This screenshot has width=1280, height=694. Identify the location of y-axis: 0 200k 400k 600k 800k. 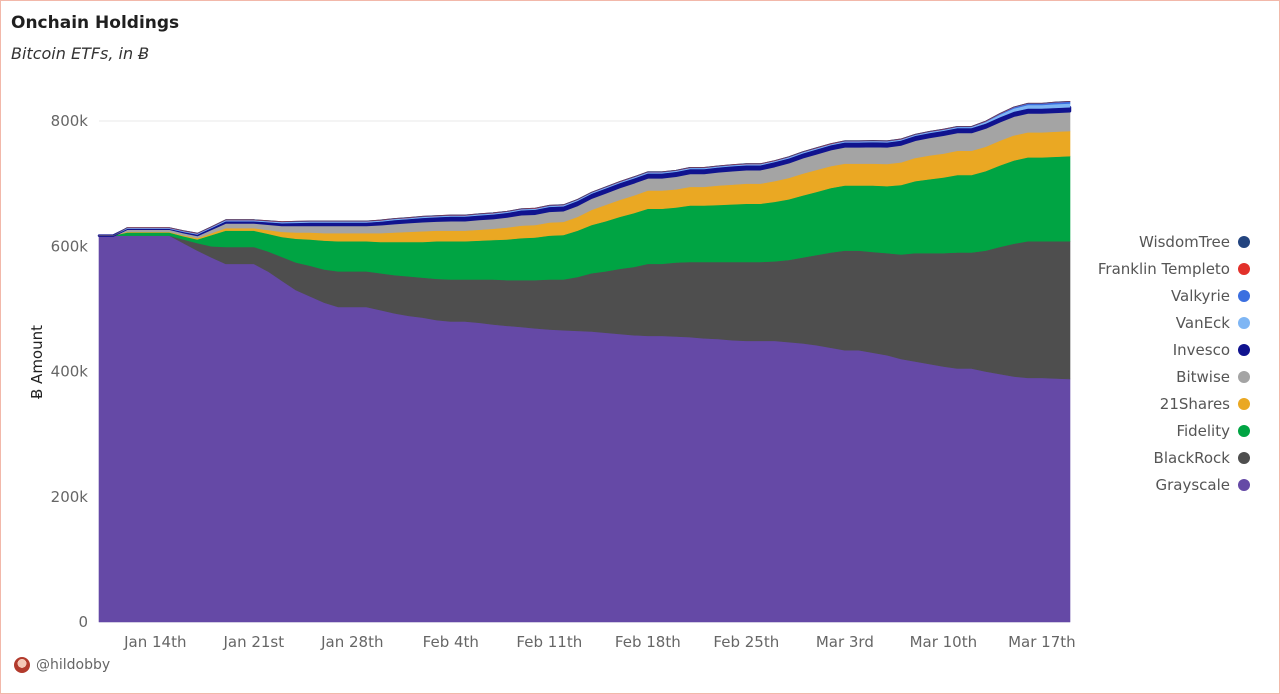
(70, 371).